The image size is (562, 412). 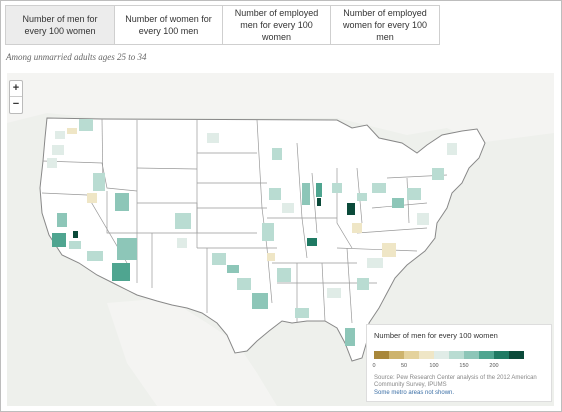 I want to click on metro-note-link: Some metro areas not shown., so click(x=414, y=393).